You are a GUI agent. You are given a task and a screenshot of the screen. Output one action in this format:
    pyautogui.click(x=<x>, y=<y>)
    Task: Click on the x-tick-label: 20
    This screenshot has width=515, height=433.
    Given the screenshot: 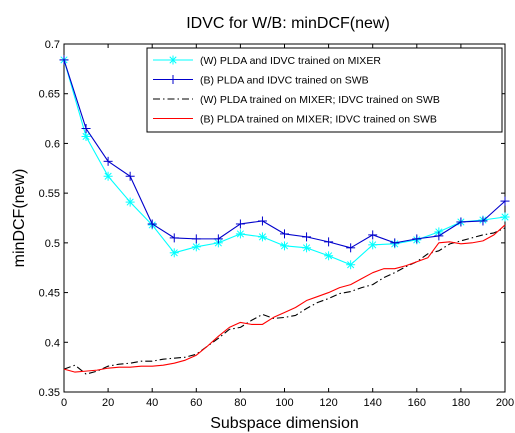 What is the action you would take?
    pyautogui.click(x=108, y=403)
    